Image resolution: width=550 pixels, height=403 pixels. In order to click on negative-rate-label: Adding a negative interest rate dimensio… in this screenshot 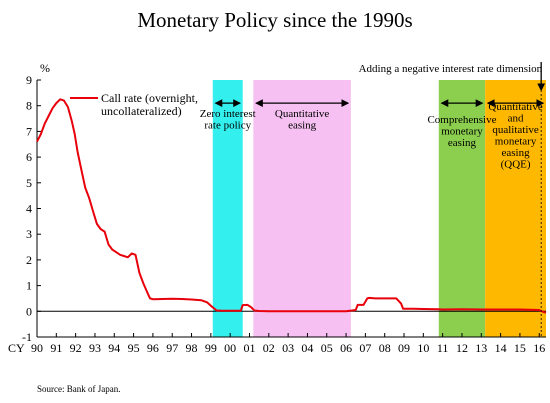, I will do `click(451, 69)`.